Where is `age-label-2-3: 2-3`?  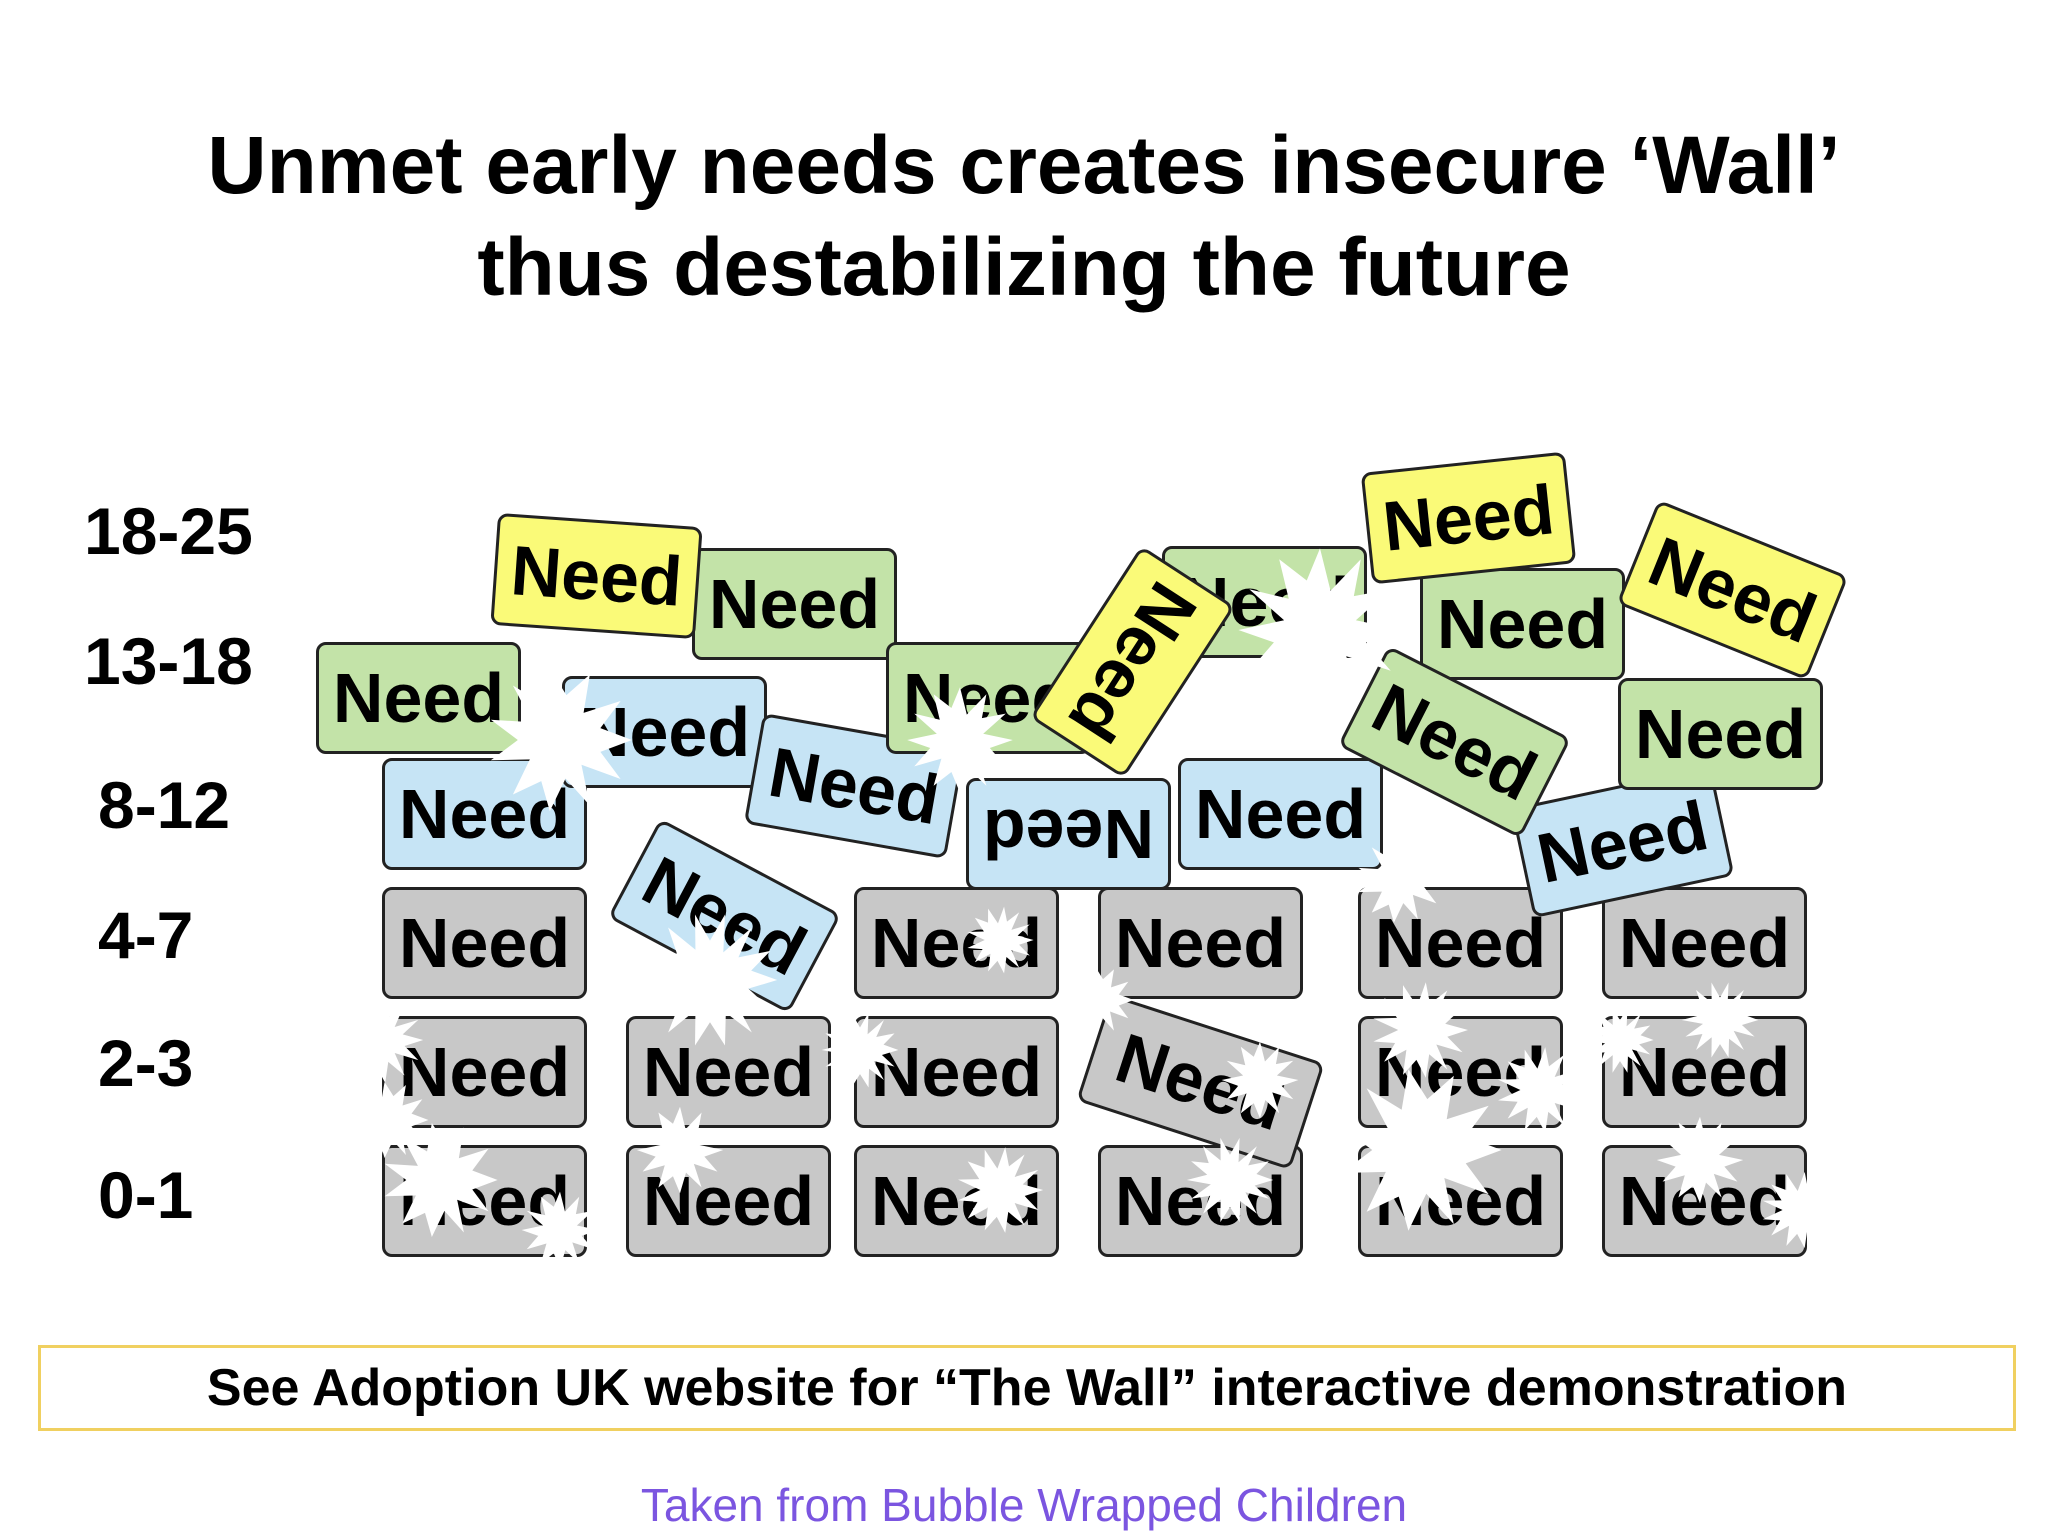 age-label-2-3: 2-3 is located at coordinates (146, 1063).